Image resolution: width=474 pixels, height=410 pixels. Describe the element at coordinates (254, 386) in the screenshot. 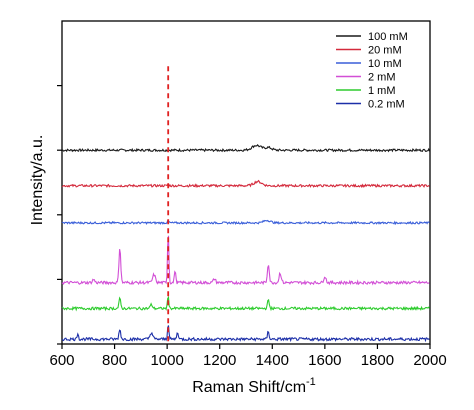

I see `x-axis-title: Raman Shift/cm-1` at that location.